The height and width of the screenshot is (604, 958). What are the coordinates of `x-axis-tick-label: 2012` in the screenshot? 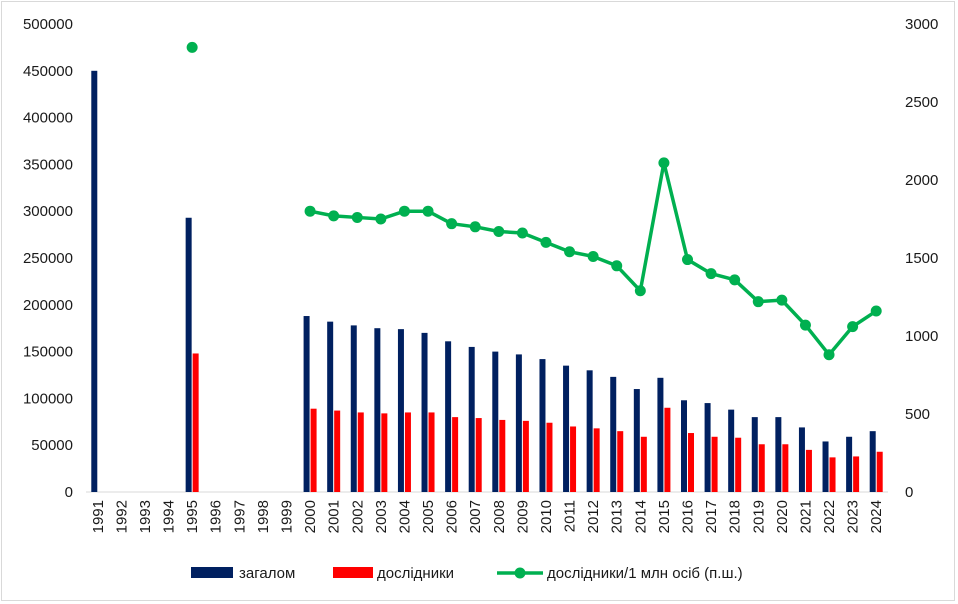 It's located at (593, 516).